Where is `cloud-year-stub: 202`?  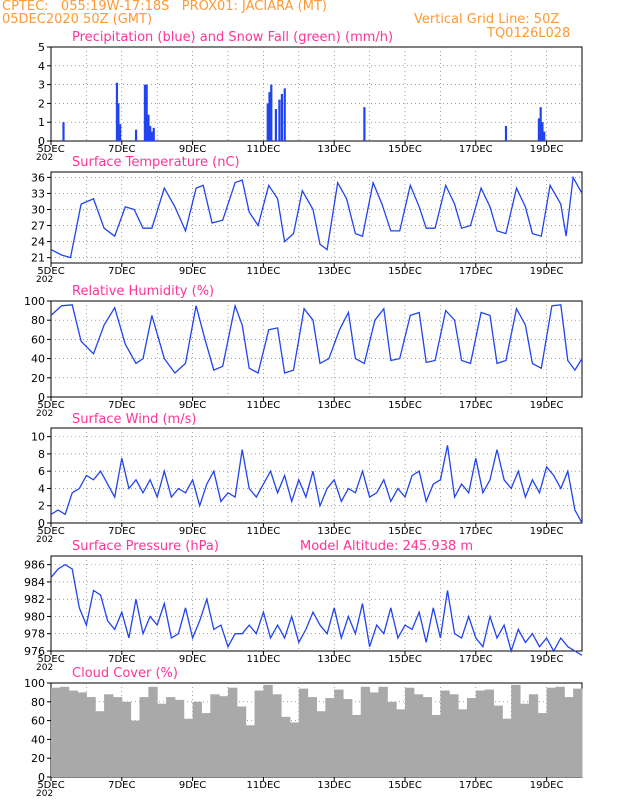 cloud-year-stub: 202 is located at coordinates (44, 794).